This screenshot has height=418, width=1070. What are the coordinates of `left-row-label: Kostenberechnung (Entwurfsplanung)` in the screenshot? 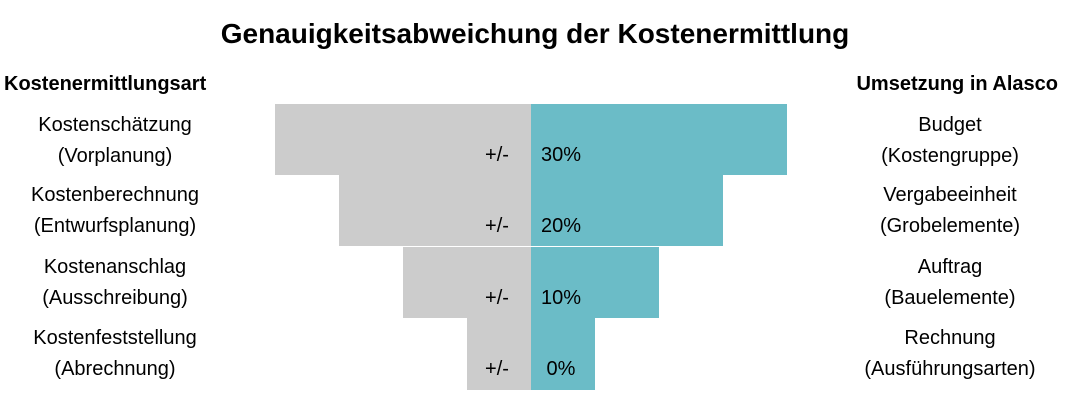 It's located at (115, 211).